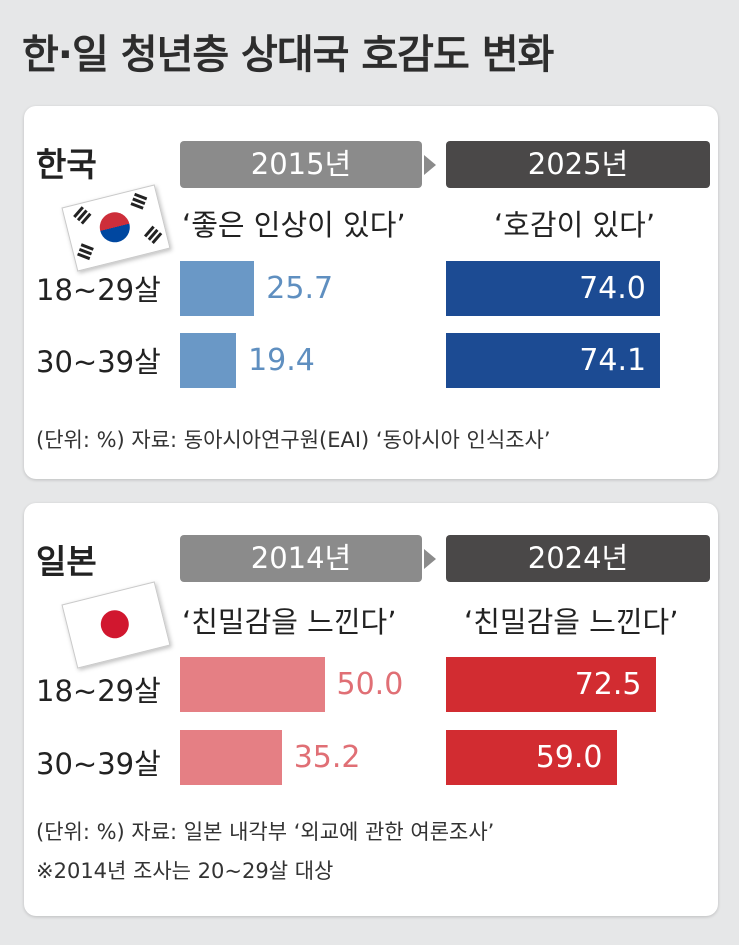 The height and width of the screenshot is (945, 739). What do you see at coordinates (301, 164) in the screenshot?
I see `period-header-past: 2015년` at bounding box center [301, 164].